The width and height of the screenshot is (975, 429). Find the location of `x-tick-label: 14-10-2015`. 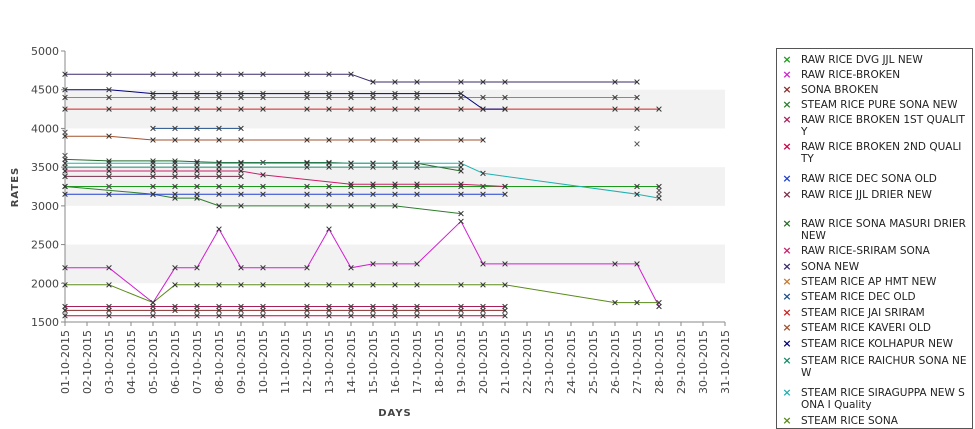

x-tick-label: 14-10-2015 is located at coordinates (351, 362).